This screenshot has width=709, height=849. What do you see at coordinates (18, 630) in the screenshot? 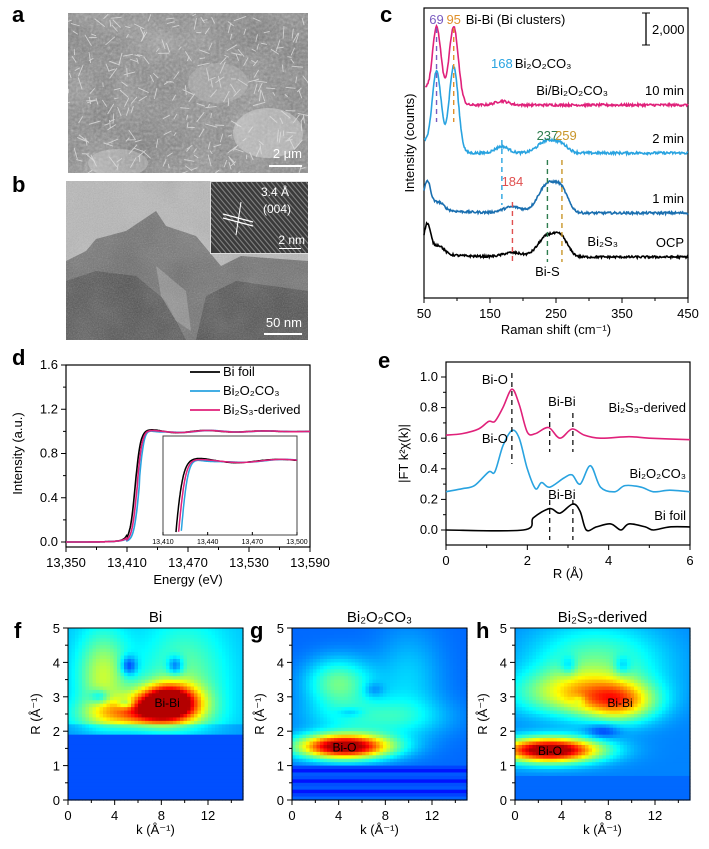
I see `panel-label-f: f` at bounding box center [18, 630].